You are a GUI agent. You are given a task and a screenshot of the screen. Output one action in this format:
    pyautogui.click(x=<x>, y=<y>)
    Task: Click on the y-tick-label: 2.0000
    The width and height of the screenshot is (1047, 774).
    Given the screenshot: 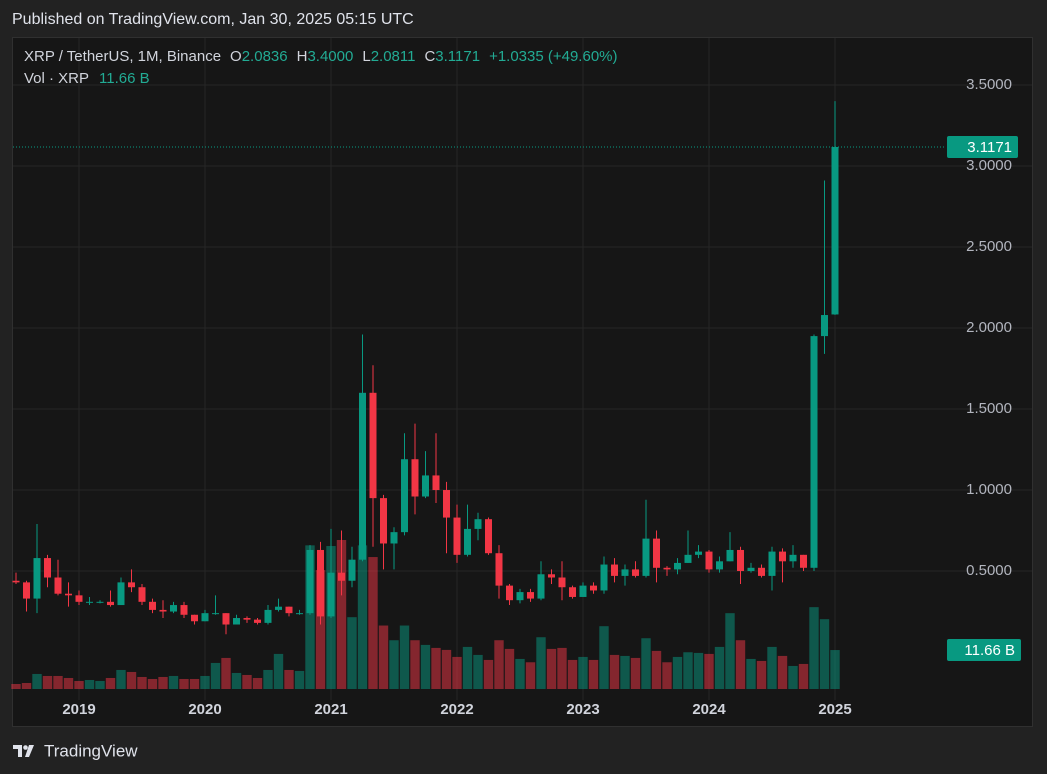 What is the action you would take?
    pyautogui.click(x=989, y=327)
    